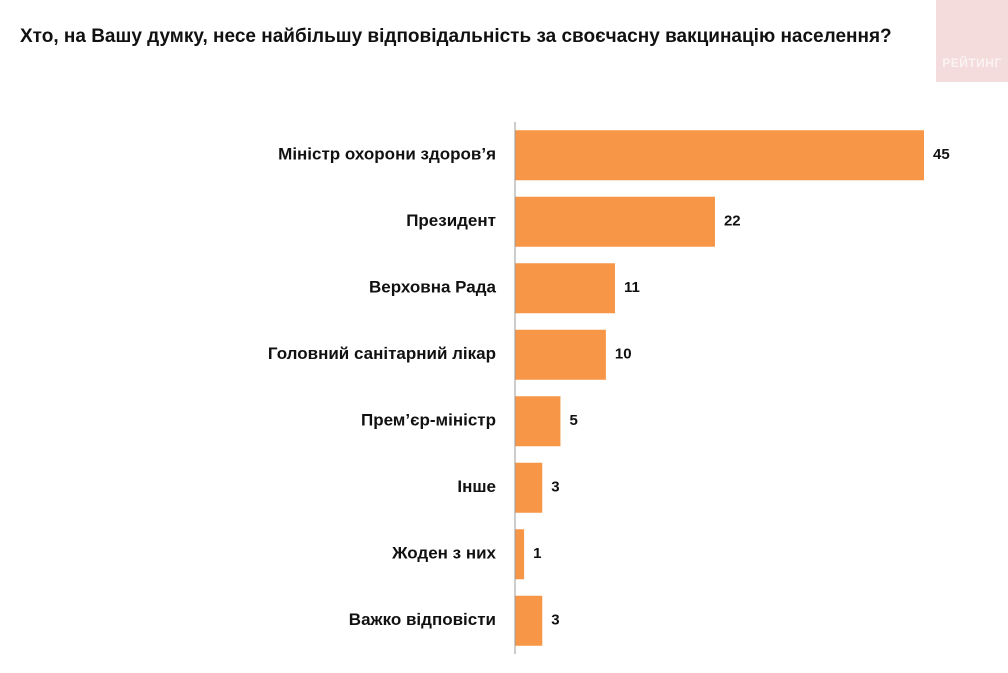 This screenshot has height=673, width=1008. Describe the element at coordinates (632, 287) in the screenshot. I see `value-label: 11` at that location.